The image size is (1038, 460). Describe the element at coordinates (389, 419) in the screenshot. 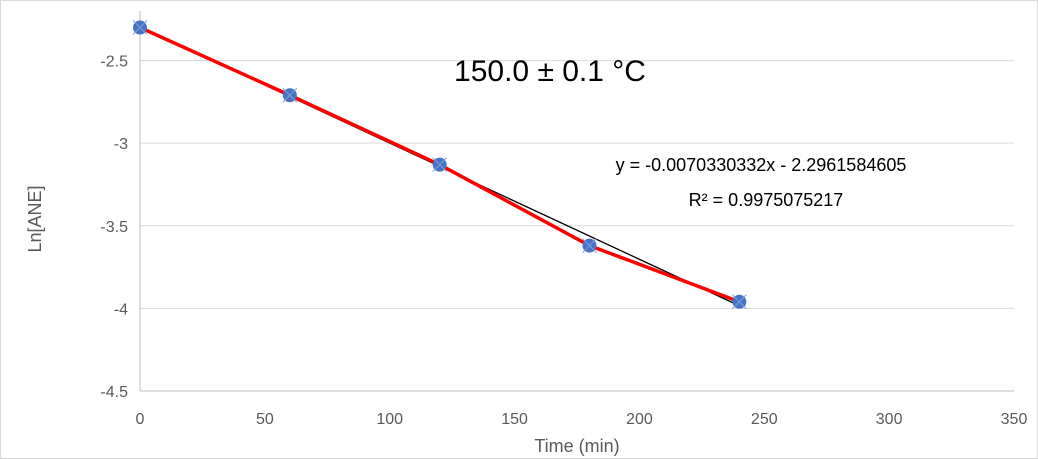

I see `x-tick-label: 100` at that location.